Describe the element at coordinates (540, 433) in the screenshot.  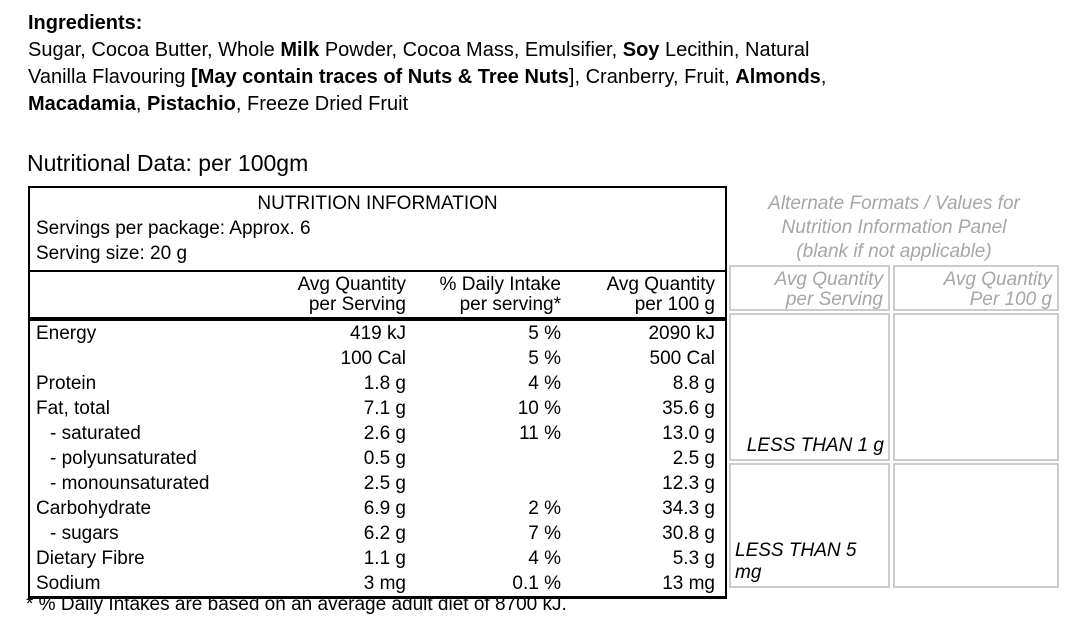
I see `value-daily-intake: 11 %` at that location.